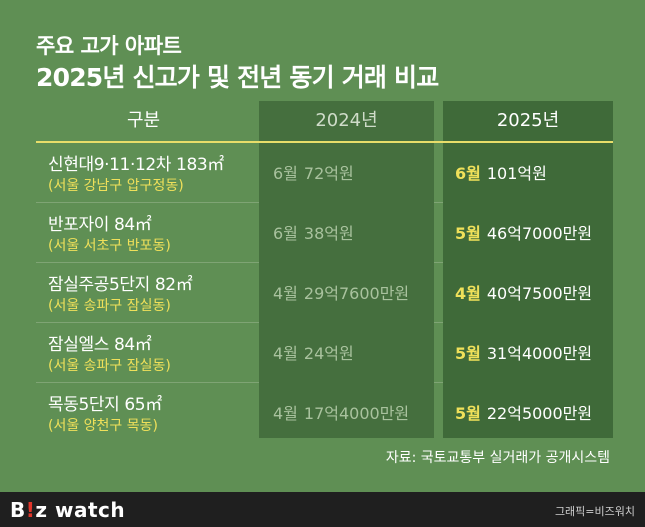  What do you see at coordinates (18, 510) in the screenshot?
I see `logo-letter: B` at bounding box center [18, 510].